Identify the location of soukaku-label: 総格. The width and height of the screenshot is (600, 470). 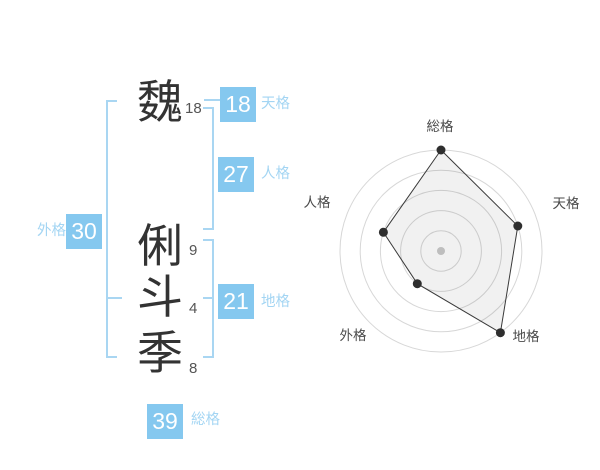
(205, 420).